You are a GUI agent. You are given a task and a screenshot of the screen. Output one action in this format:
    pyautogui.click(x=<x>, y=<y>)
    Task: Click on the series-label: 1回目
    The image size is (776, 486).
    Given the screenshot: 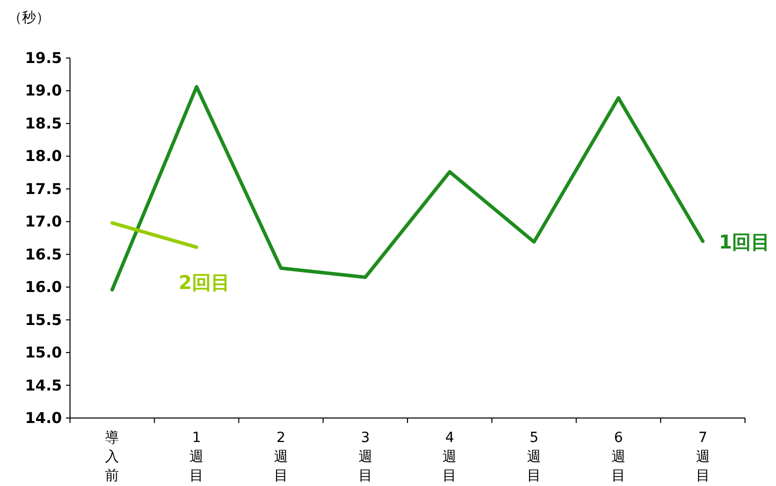 What is the action you would take?
    pyautogui.click(x=744, y=242)
    